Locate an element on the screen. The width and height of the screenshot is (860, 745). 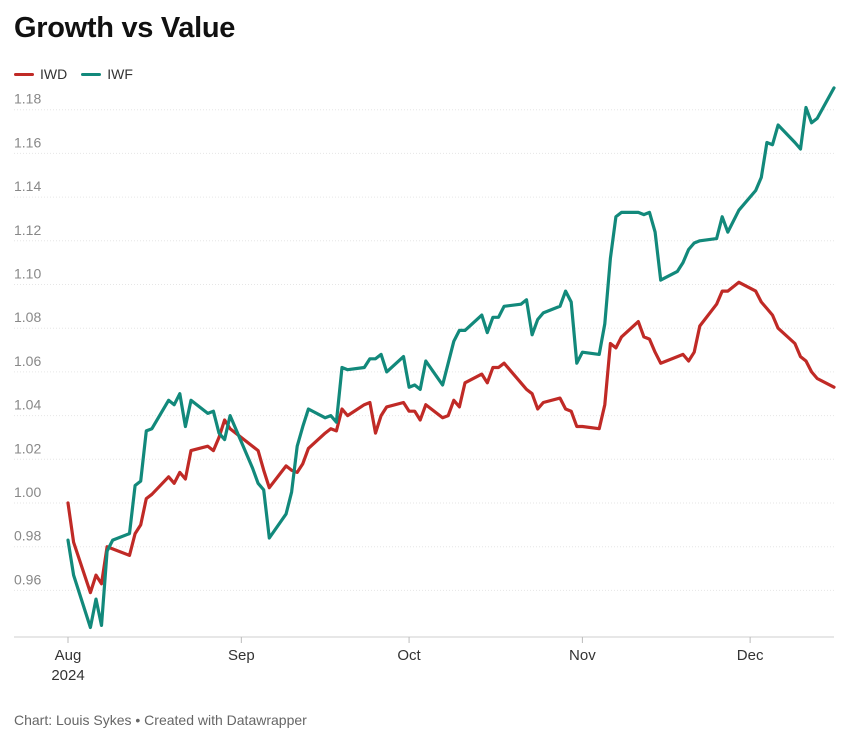
y-tick-label: 1.02 is located at coordinates (27, 448).